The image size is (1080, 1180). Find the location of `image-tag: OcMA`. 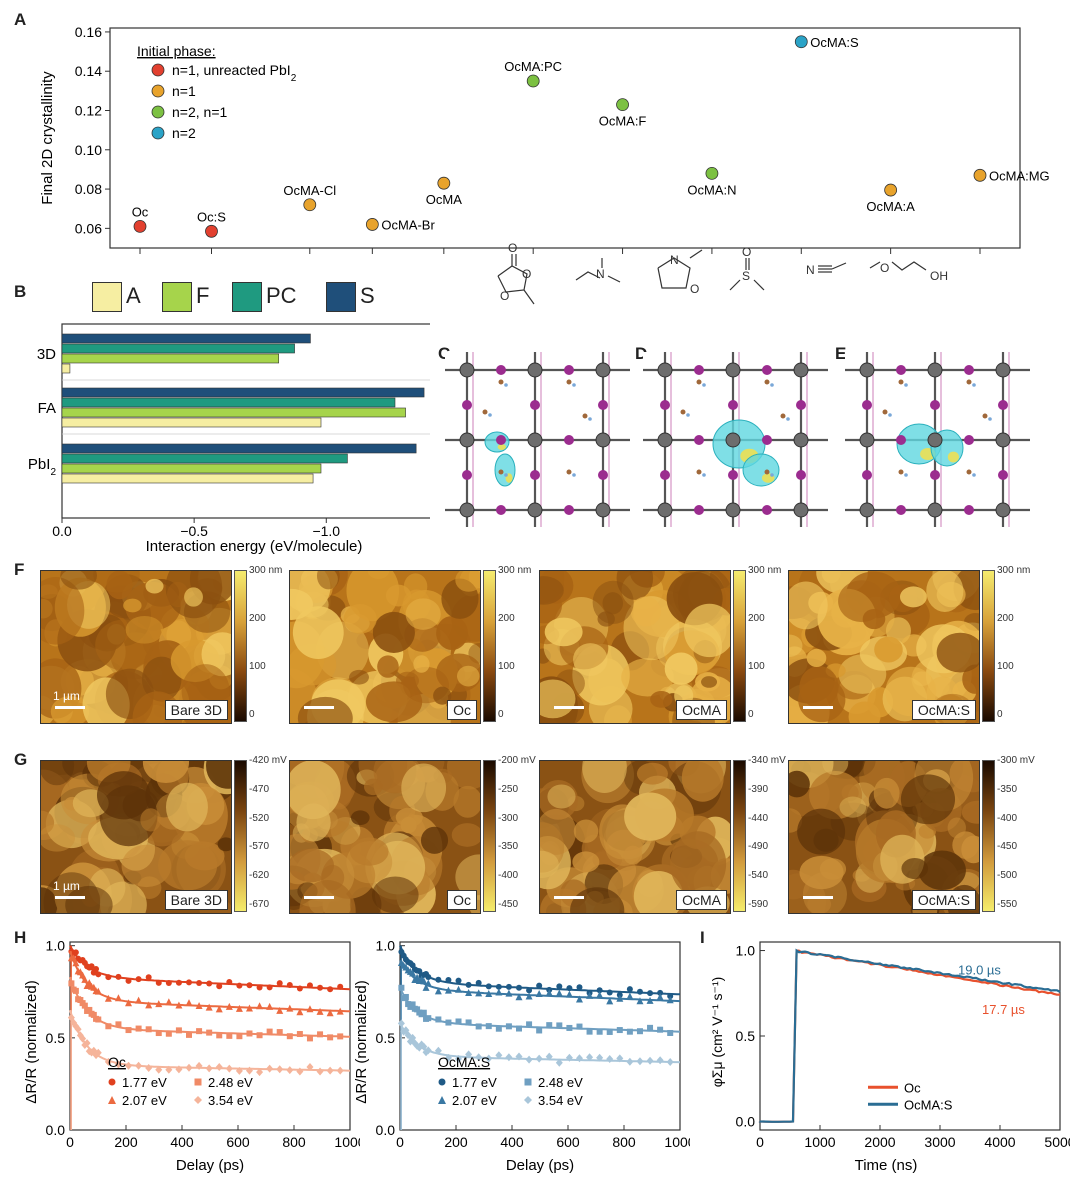

image-tag: OcMA is located at coordinates (701, 900).